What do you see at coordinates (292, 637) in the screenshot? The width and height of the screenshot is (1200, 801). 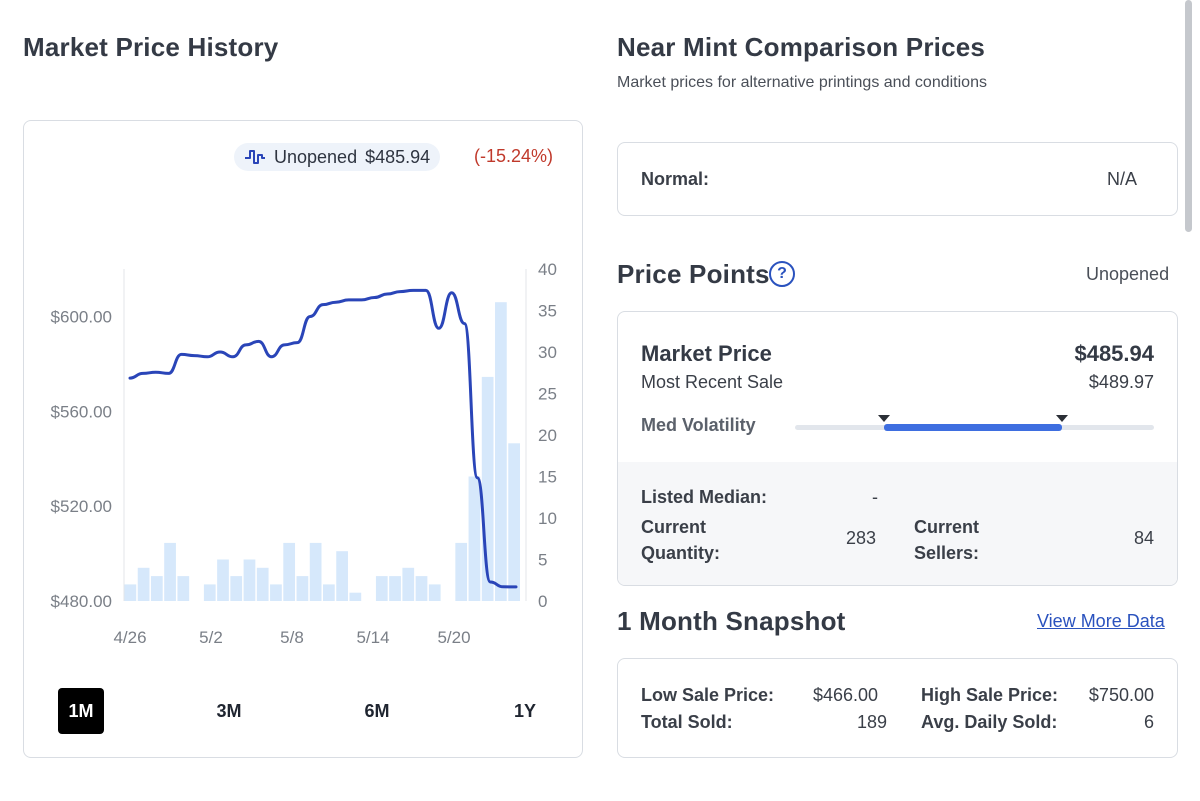 I see `x-tick-label: 5/8` at bounding box center [292, 637].